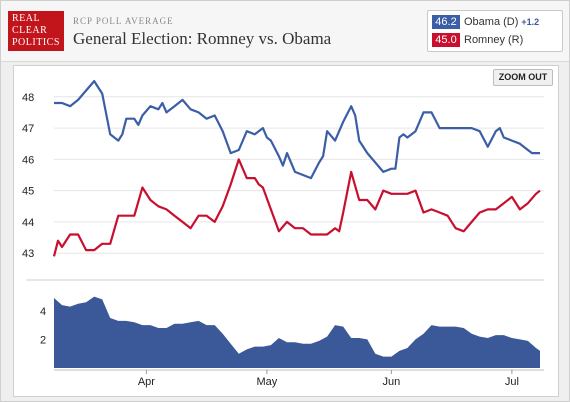  What do you see at coordinates (494, 40) in the screenshot?
I see `legend-romney-name: Romney (R)` at bounding box center [494, 40].